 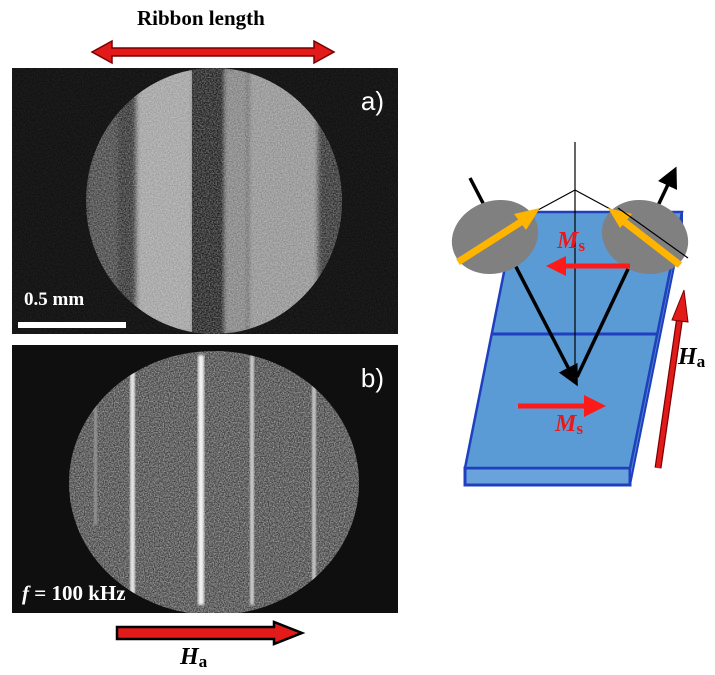 I want to click on upper-magnetization-symbol: M, so click(x=568, y=241).